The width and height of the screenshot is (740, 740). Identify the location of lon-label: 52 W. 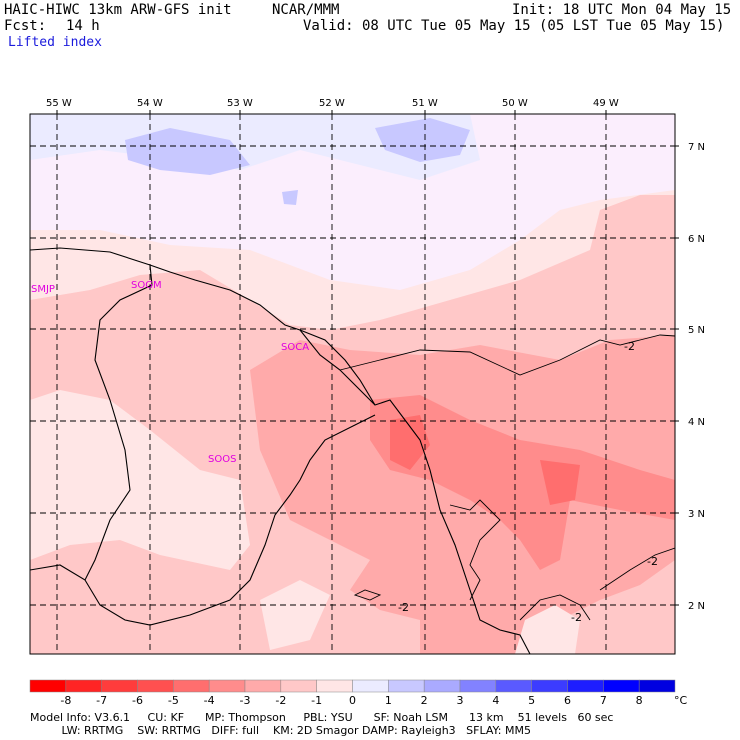
(332, 103).